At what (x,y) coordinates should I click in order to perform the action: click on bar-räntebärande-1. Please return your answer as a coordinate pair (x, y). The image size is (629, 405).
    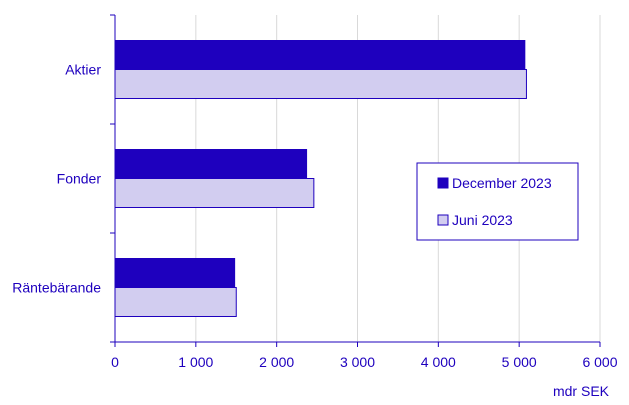
    Looking at the image, I should click on (175, 302).